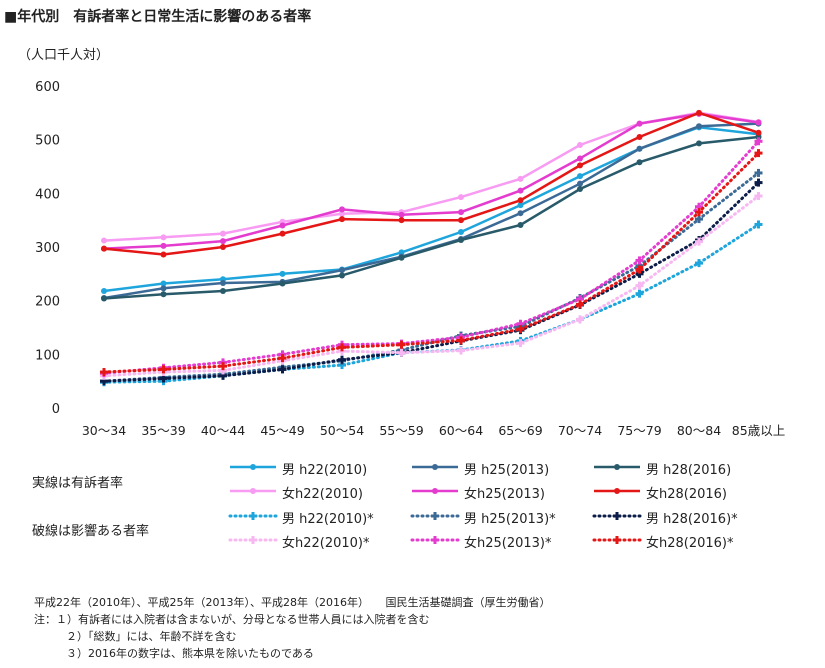 The image size is (825, 668). What do you see at coordinates (505, 494) in the screenshot?
I see `legend-item-label: 女h25(2013)` at bounding box center [505, 494].